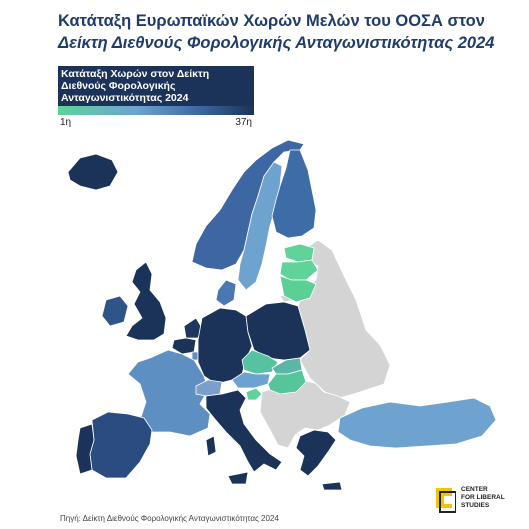 The height and width of the screenshot is (529, 529). What do you see at coordinates (254, 394) in the screenshot?
I see `country-slovenia` at bounding box center [254, 394].